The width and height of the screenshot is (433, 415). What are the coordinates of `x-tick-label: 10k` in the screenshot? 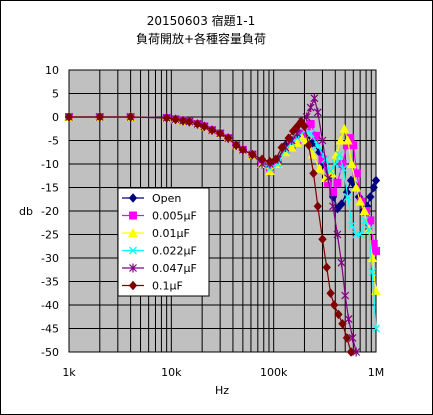 It's located at (171, 372).